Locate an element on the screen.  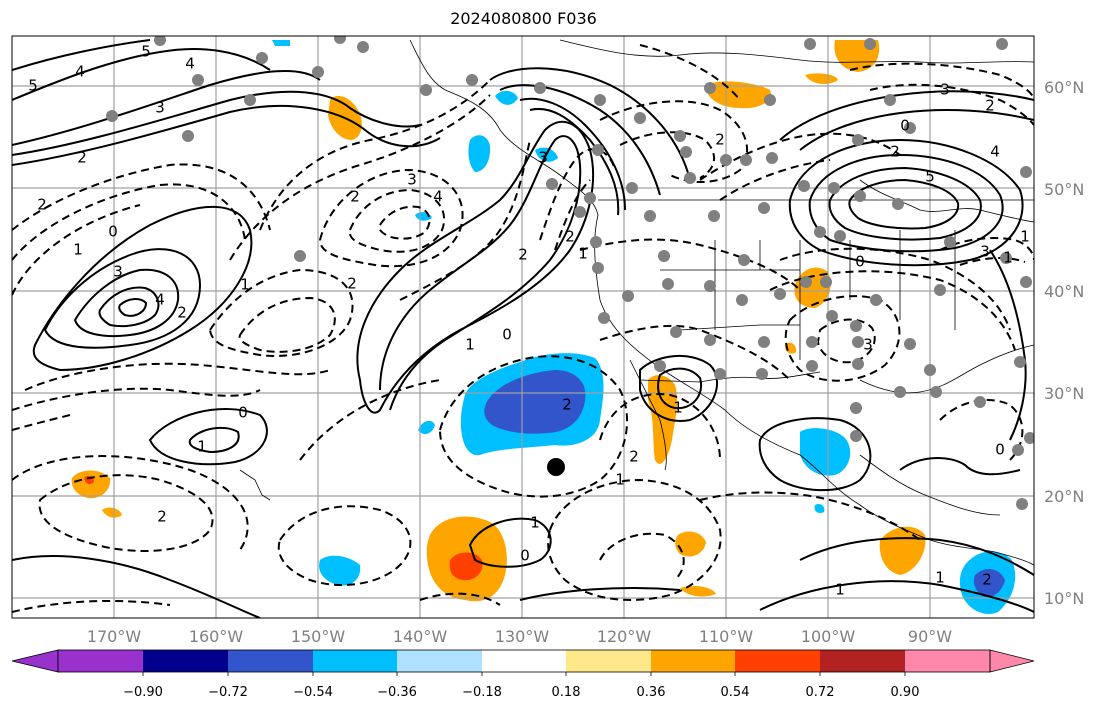
colorbar-tick-label: −0.18 is located at coordinates (482, 692).